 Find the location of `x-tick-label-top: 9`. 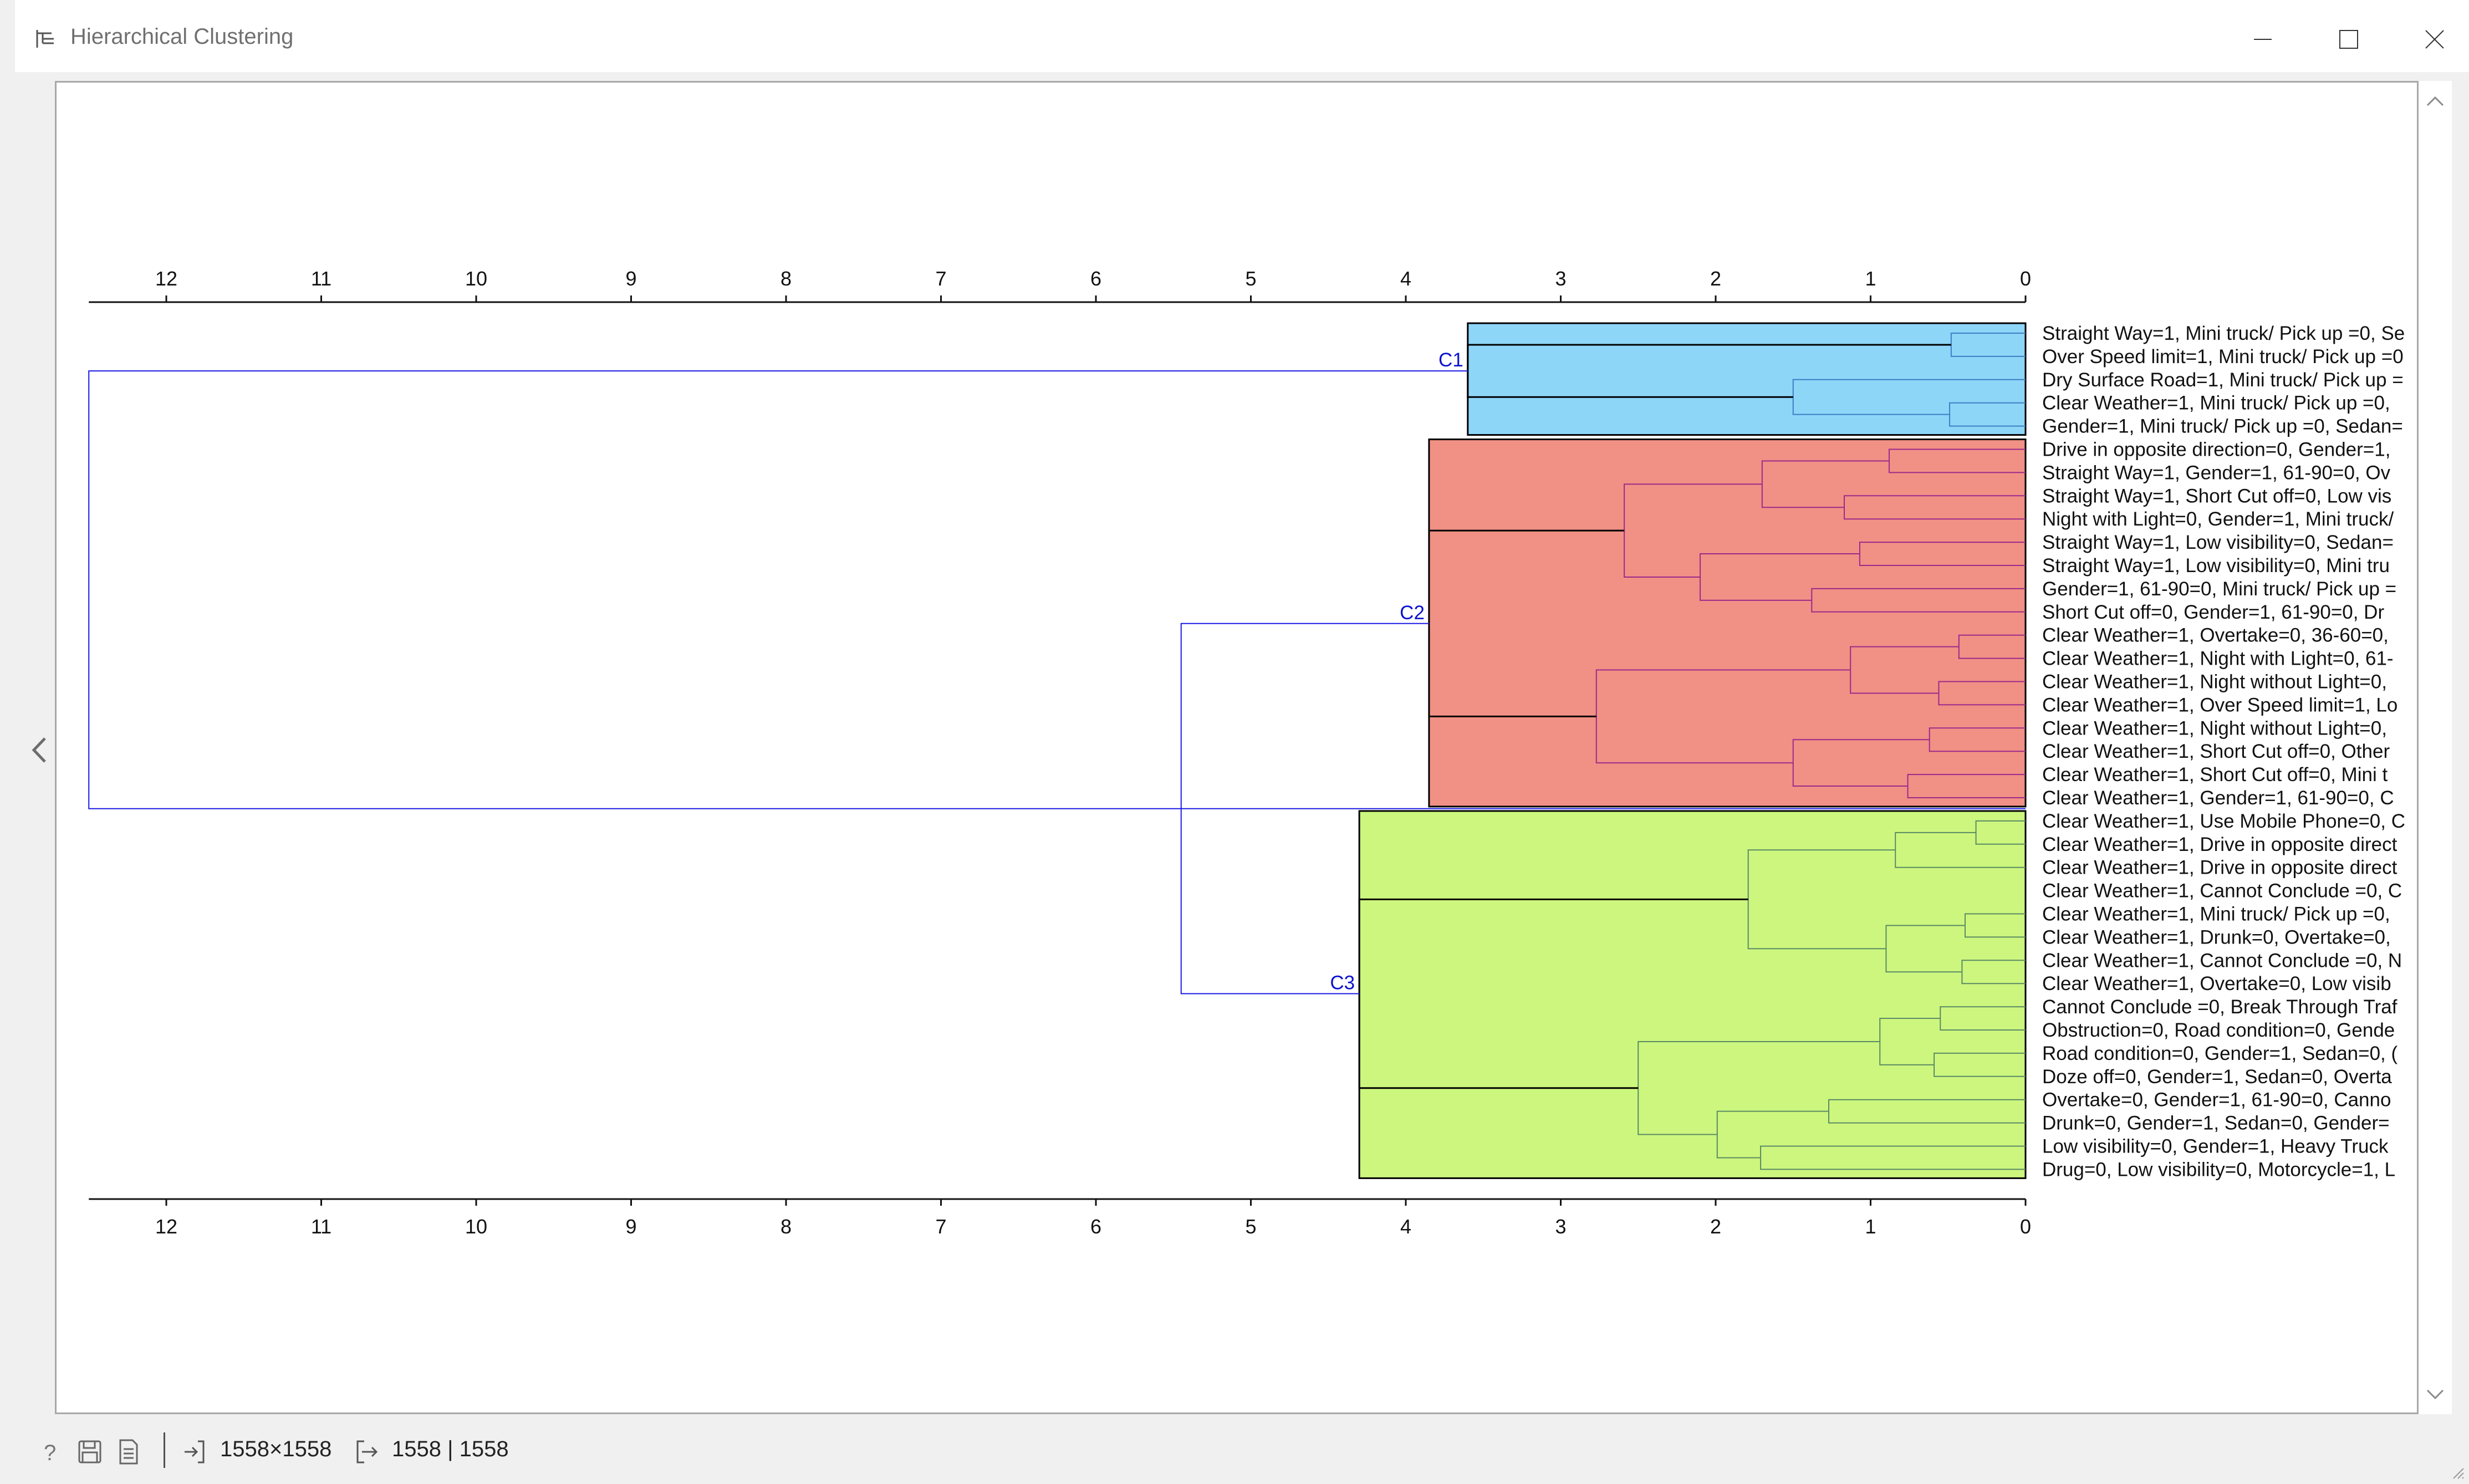

x-tick-label-top: 9 is located at coordinates (630, 278).